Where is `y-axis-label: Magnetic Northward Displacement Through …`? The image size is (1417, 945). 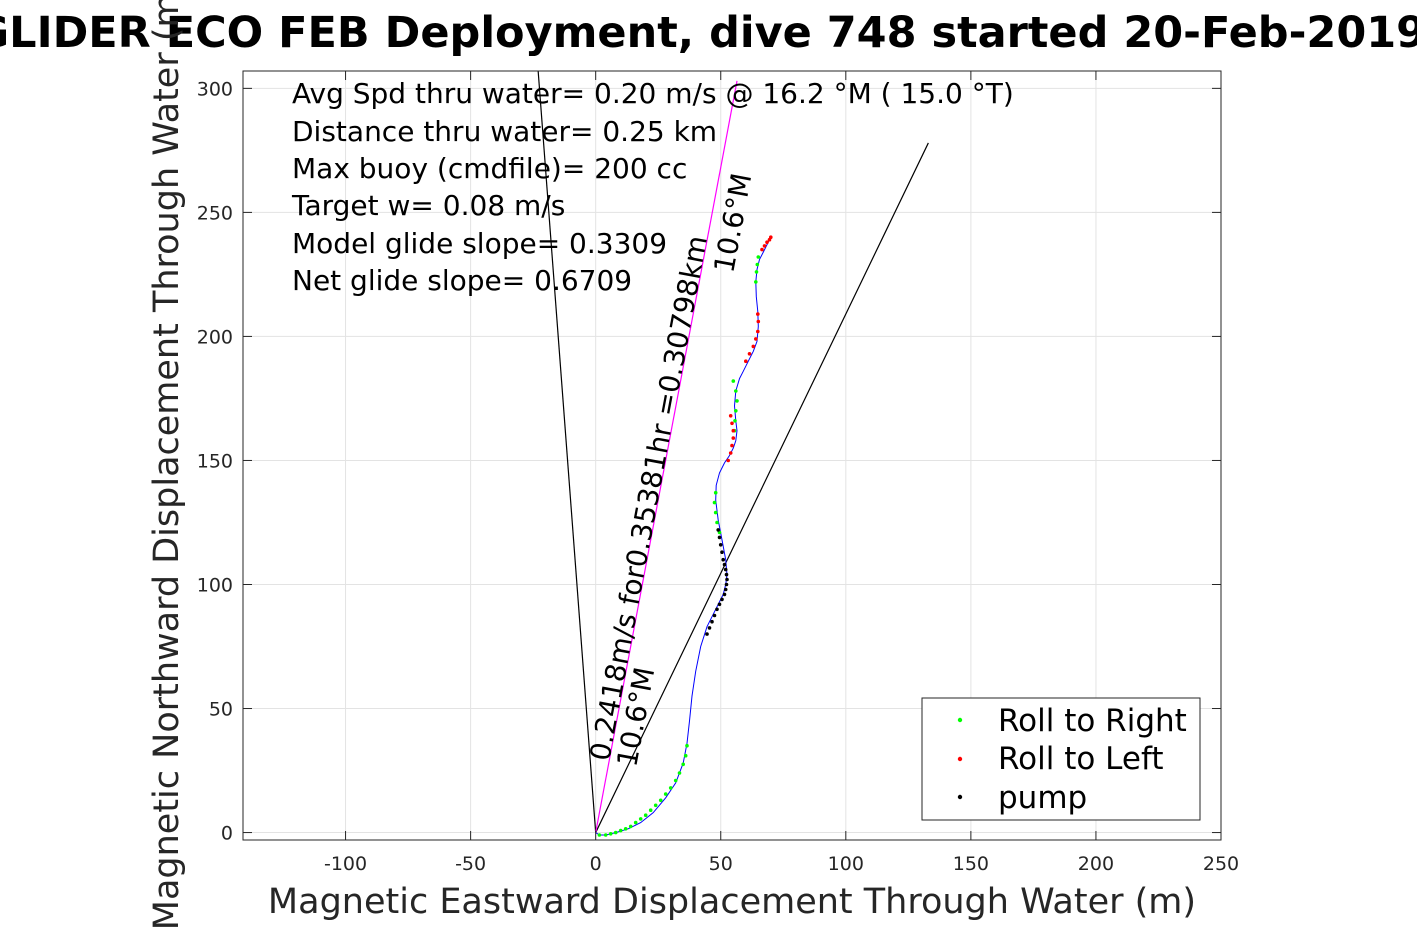 y-axis-label: Magnetic Northward Displacement Through … is located at coordinates (167, 465).